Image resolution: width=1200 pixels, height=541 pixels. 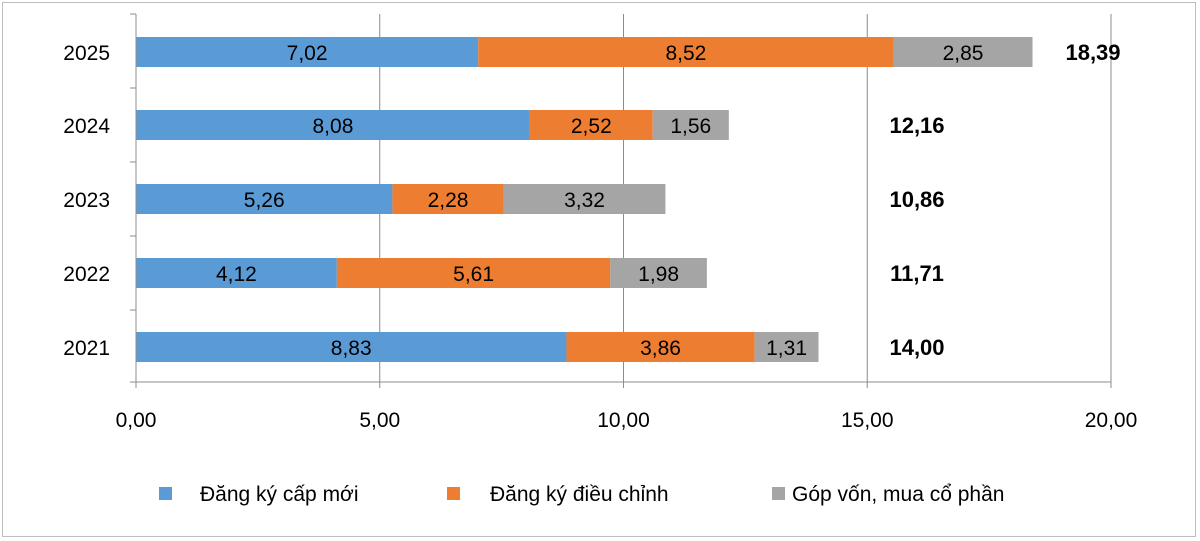 I want to click on x-tick-label: 5,00, so click(x=379, y=420).